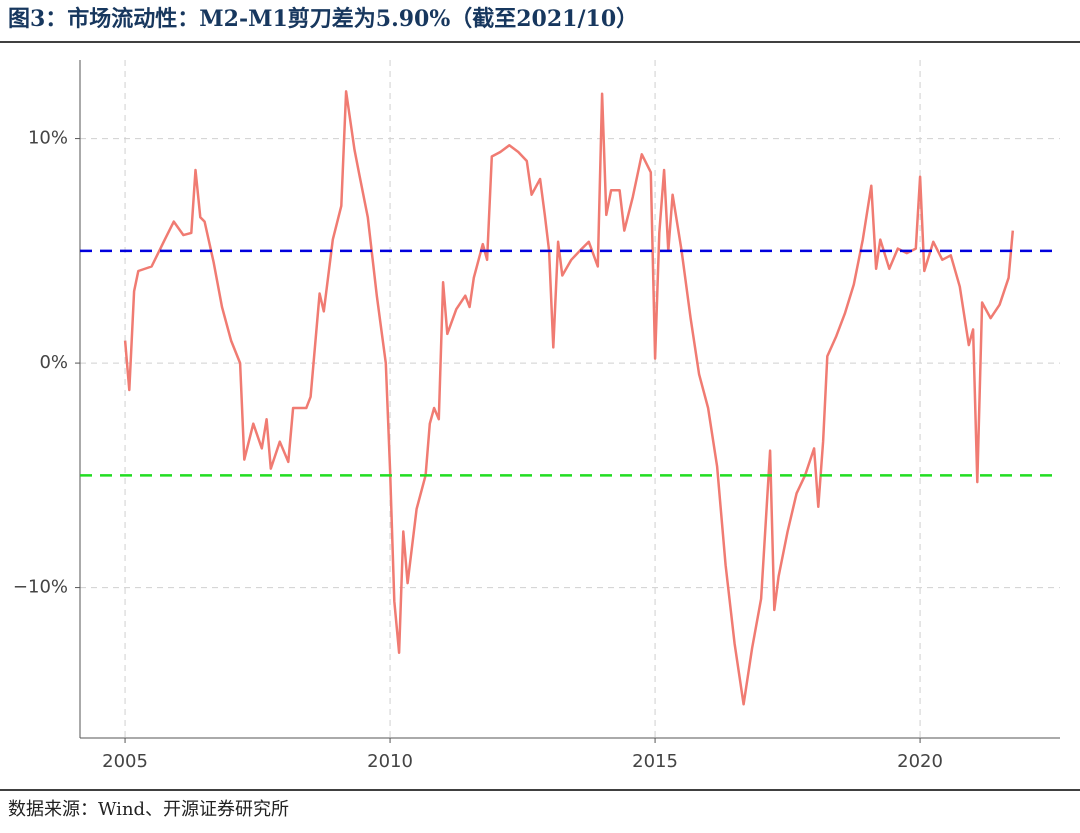 The height and width of the screenshot is (833, 1080). What do you see at coordinates (125, 761) in the screenshot?
I see `x-tick-label: 2005` at bounding box center [125, 761].